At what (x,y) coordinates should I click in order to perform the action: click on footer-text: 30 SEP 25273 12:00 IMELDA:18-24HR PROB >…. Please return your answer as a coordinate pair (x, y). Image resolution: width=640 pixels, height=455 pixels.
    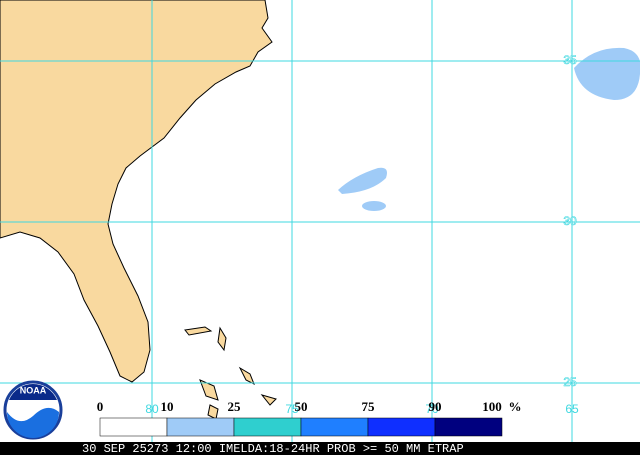
    Looking at the image, I should click on (273, 448).